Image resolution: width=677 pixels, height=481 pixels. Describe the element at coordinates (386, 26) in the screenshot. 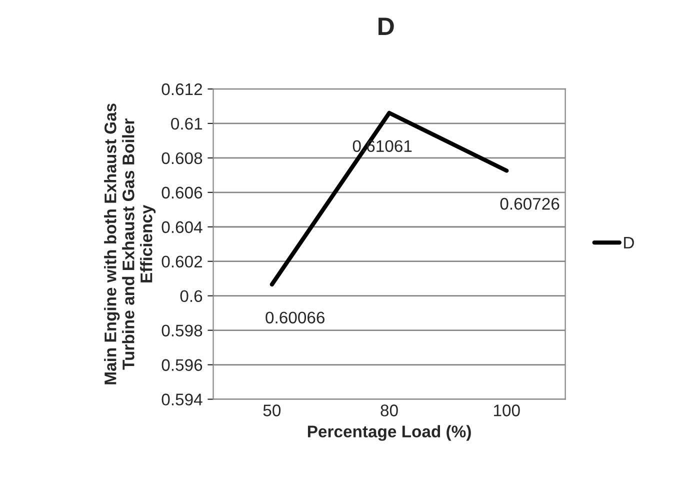

I see `chart-title: D` at that location.